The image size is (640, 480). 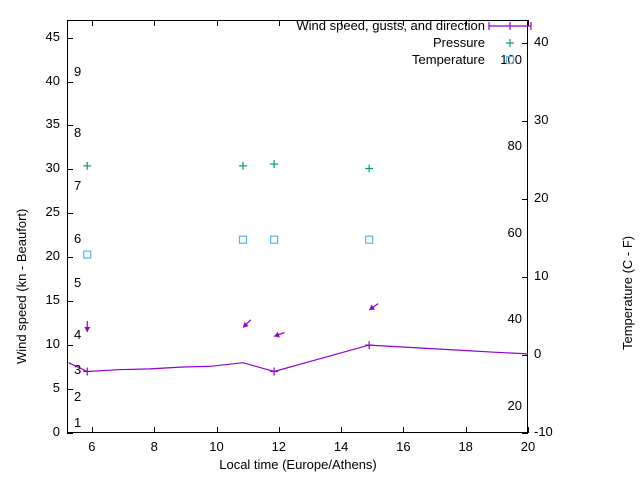 I want to click on x-tick-label: 8, so click(x=154, y=446).